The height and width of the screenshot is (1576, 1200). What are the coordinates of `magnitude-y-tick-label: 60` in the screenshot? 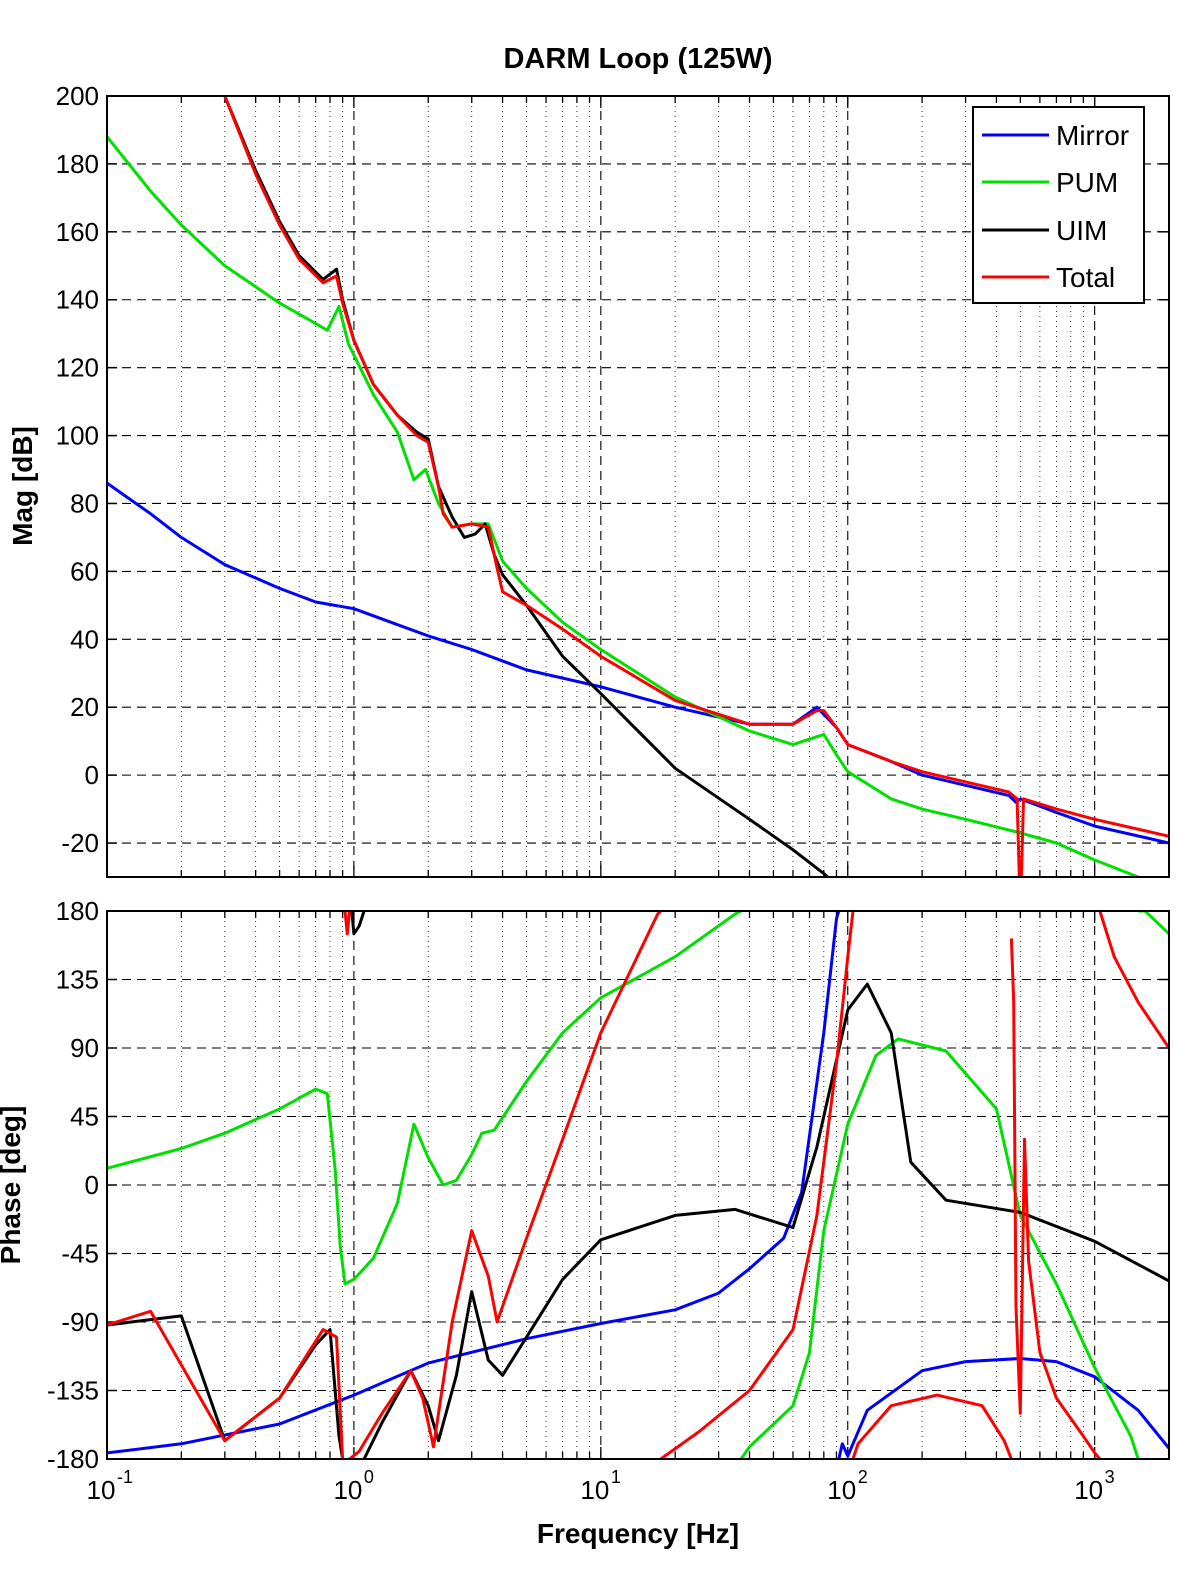 It's located at (84, 571).